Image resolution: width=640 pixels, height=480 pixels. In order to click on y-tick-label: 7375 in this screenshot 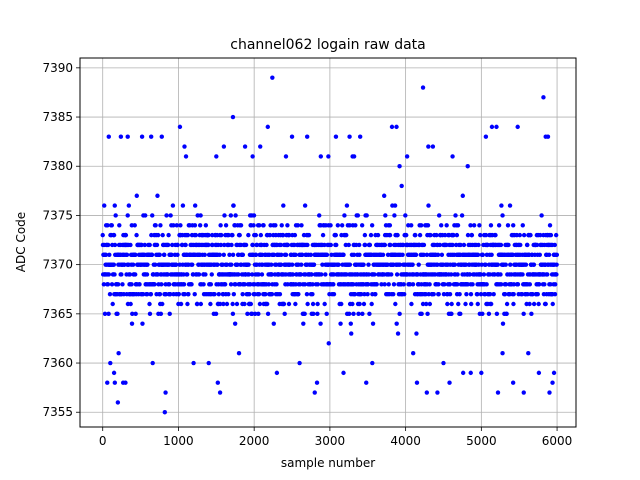, I will do `click(57, 215)`.